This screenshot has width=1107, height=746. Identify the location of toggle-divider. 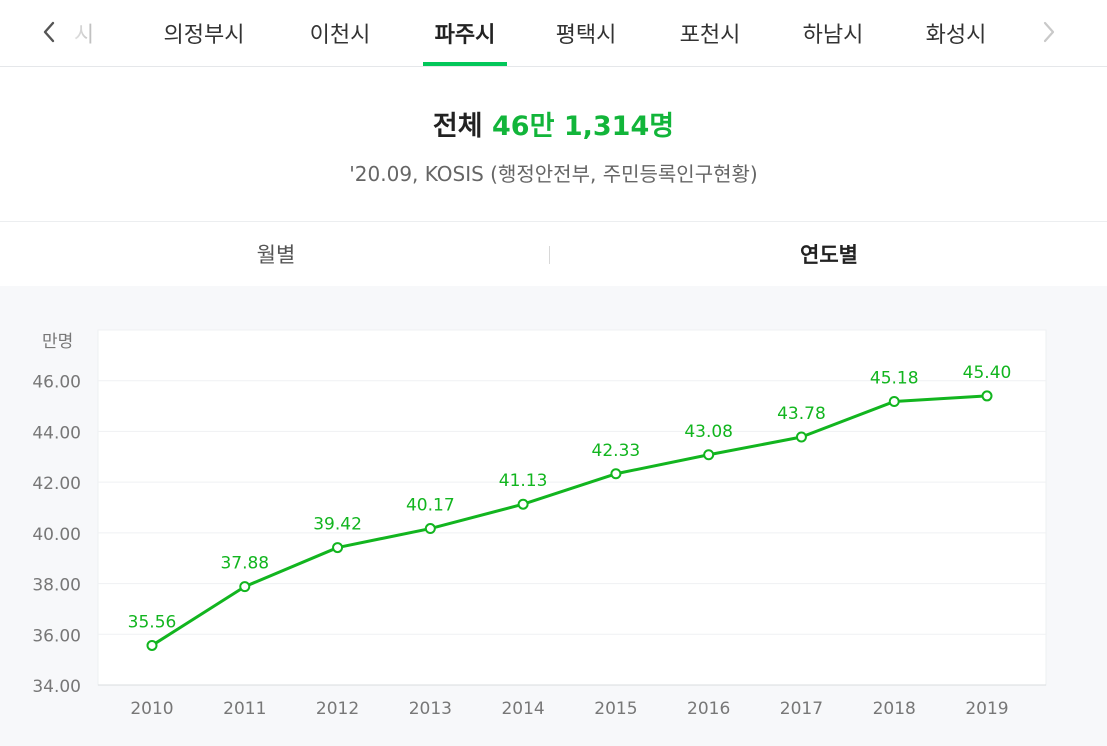
(549, 255).